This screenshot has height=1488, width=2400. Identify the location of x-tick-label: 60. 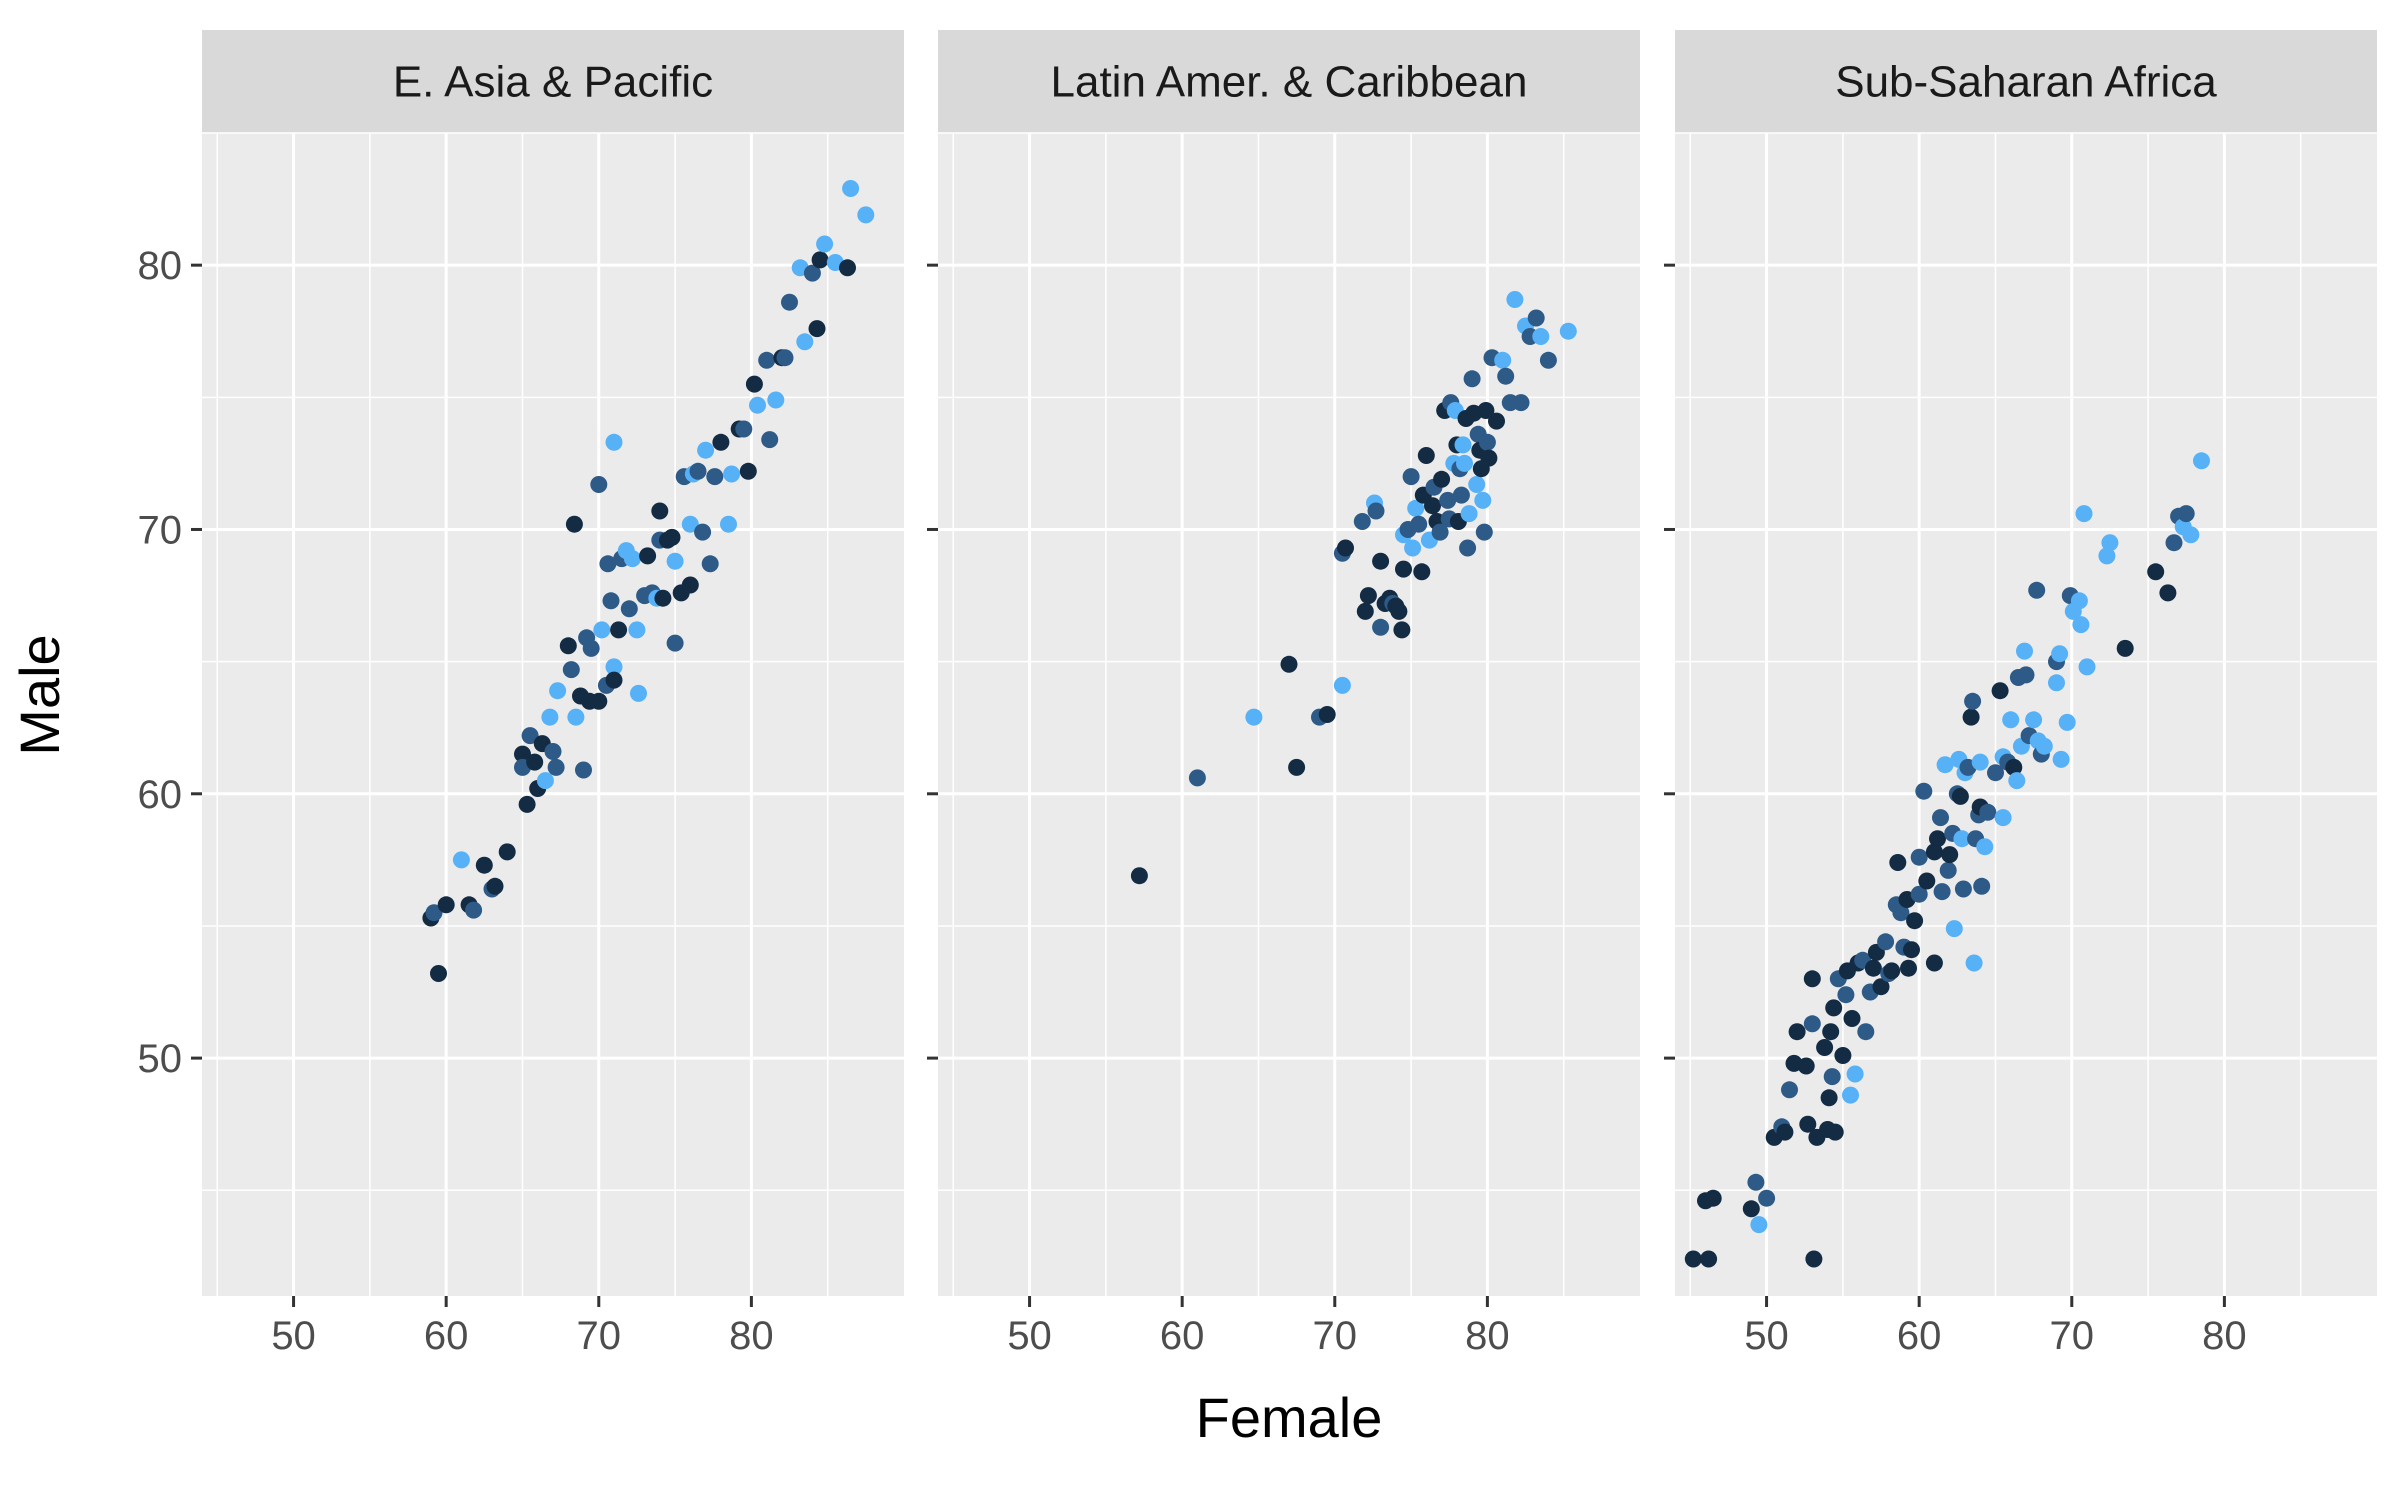
(446, 1336).